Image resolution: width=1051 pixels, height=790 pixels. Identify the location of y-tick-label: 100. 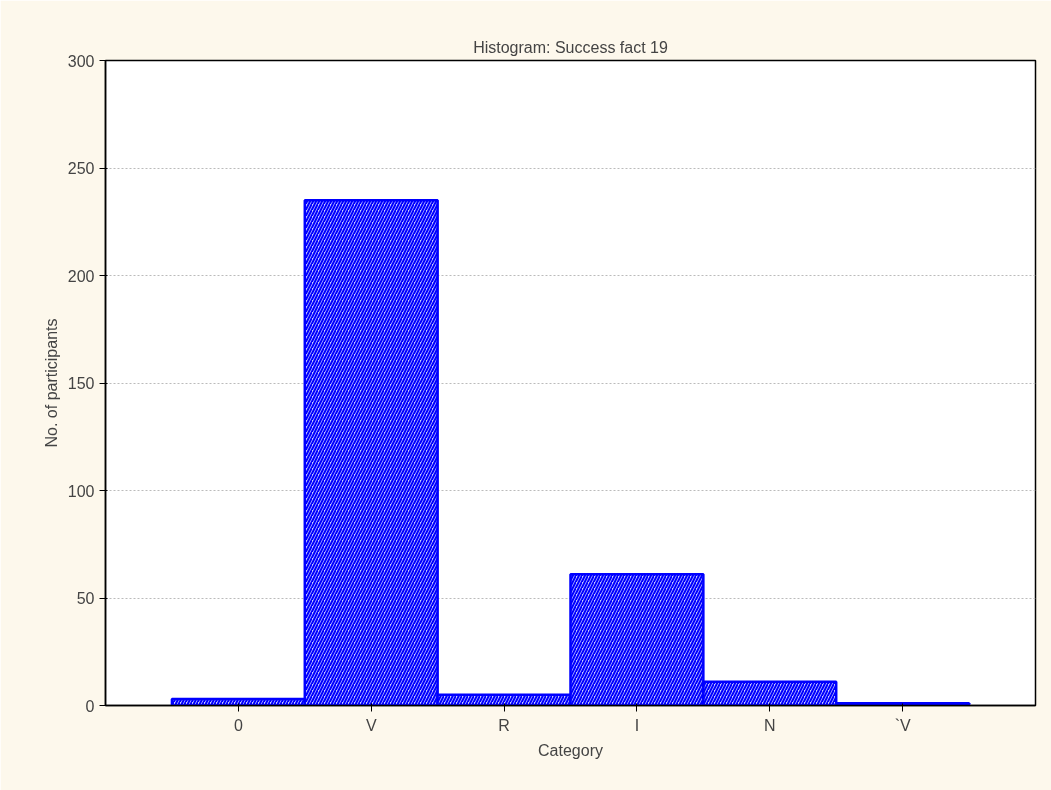
(81, 491).